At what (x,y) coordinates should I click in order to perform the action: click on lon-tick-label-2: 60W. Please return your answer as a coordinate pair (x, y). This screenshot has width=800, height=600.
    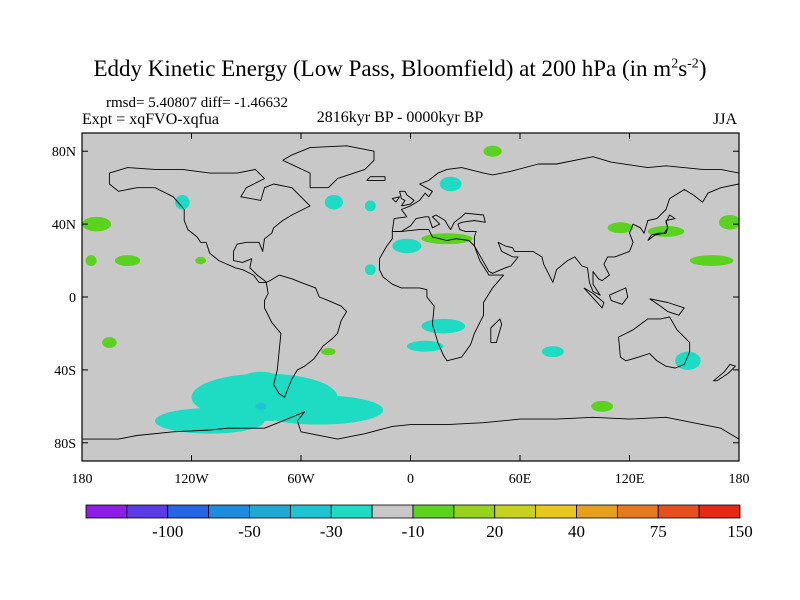
    Looking at the image, I should click on (301, 479).